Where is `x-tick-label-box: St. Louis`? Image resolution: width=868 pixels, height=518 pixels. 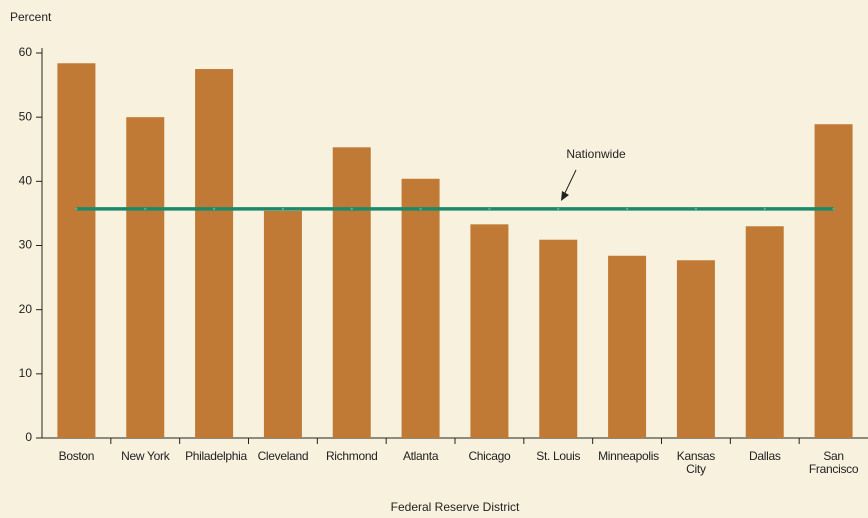 x-tick-label-box: St. Louis is located at coordinates (558, 456).